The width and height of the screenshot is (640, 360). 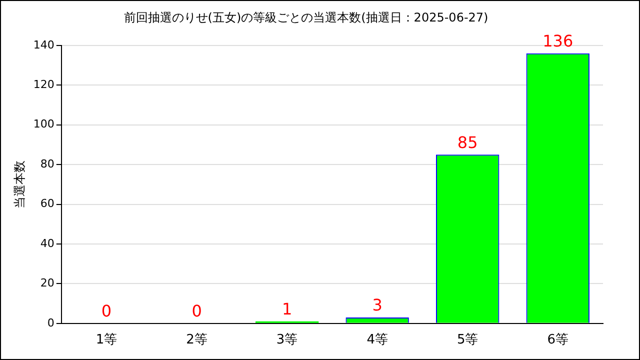 I want to click on y-tick-label: 0, so click(x=50, y=323).